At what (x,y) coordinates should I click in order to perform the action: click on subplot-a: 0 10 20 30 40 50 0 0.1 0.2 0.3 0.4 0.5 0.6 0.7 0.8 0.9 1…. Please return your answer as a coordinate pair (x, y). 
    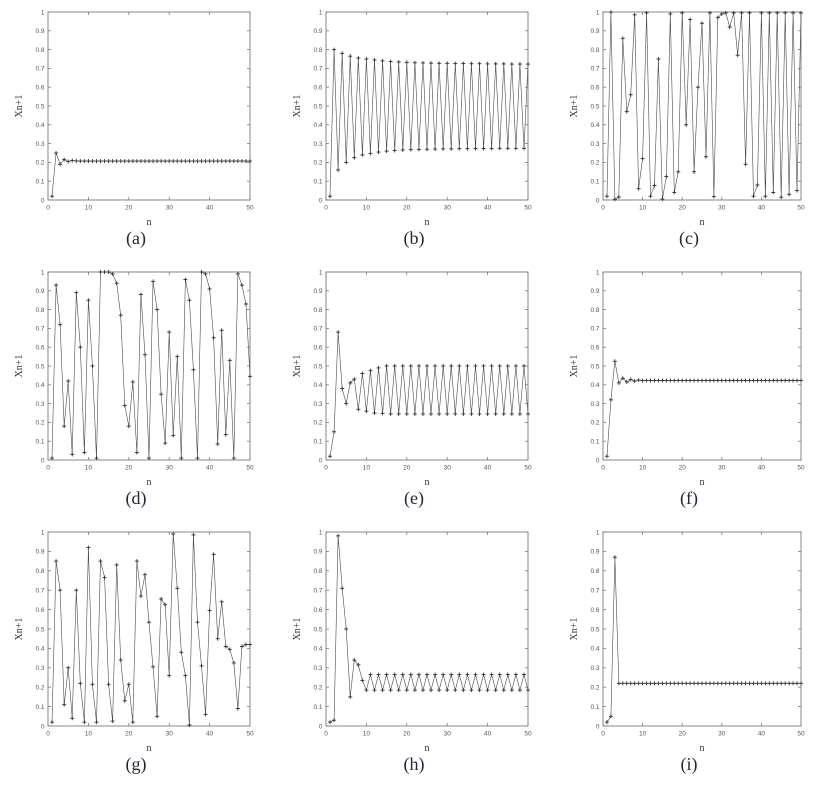
    Looking at the image, I should click on (136, 126).